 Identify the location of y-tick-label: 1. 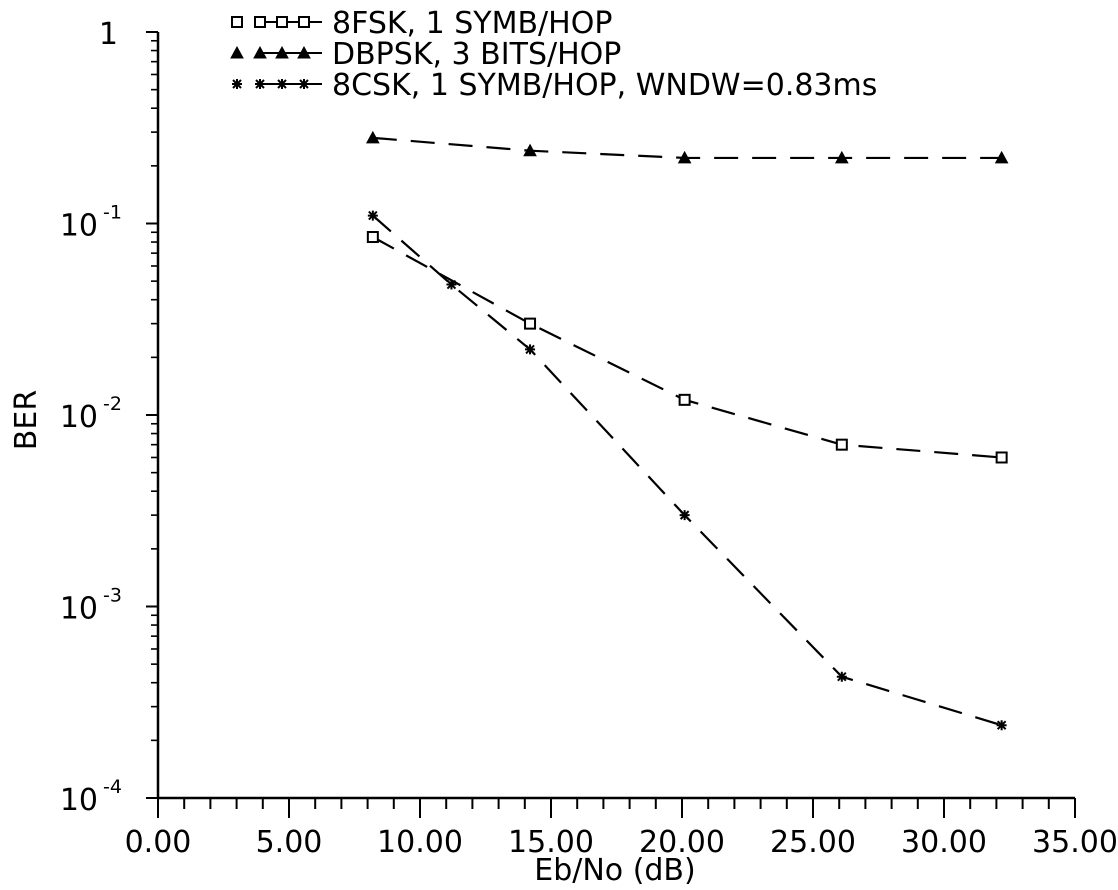
(108, 34).